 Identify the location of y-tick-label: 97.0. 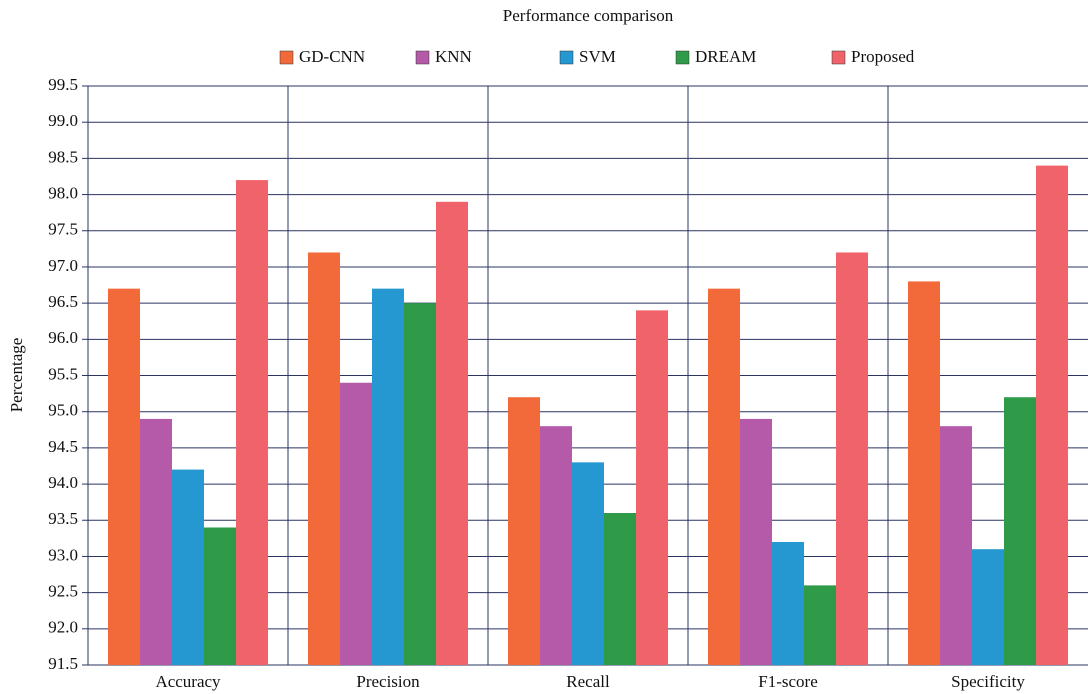
(63, 265).